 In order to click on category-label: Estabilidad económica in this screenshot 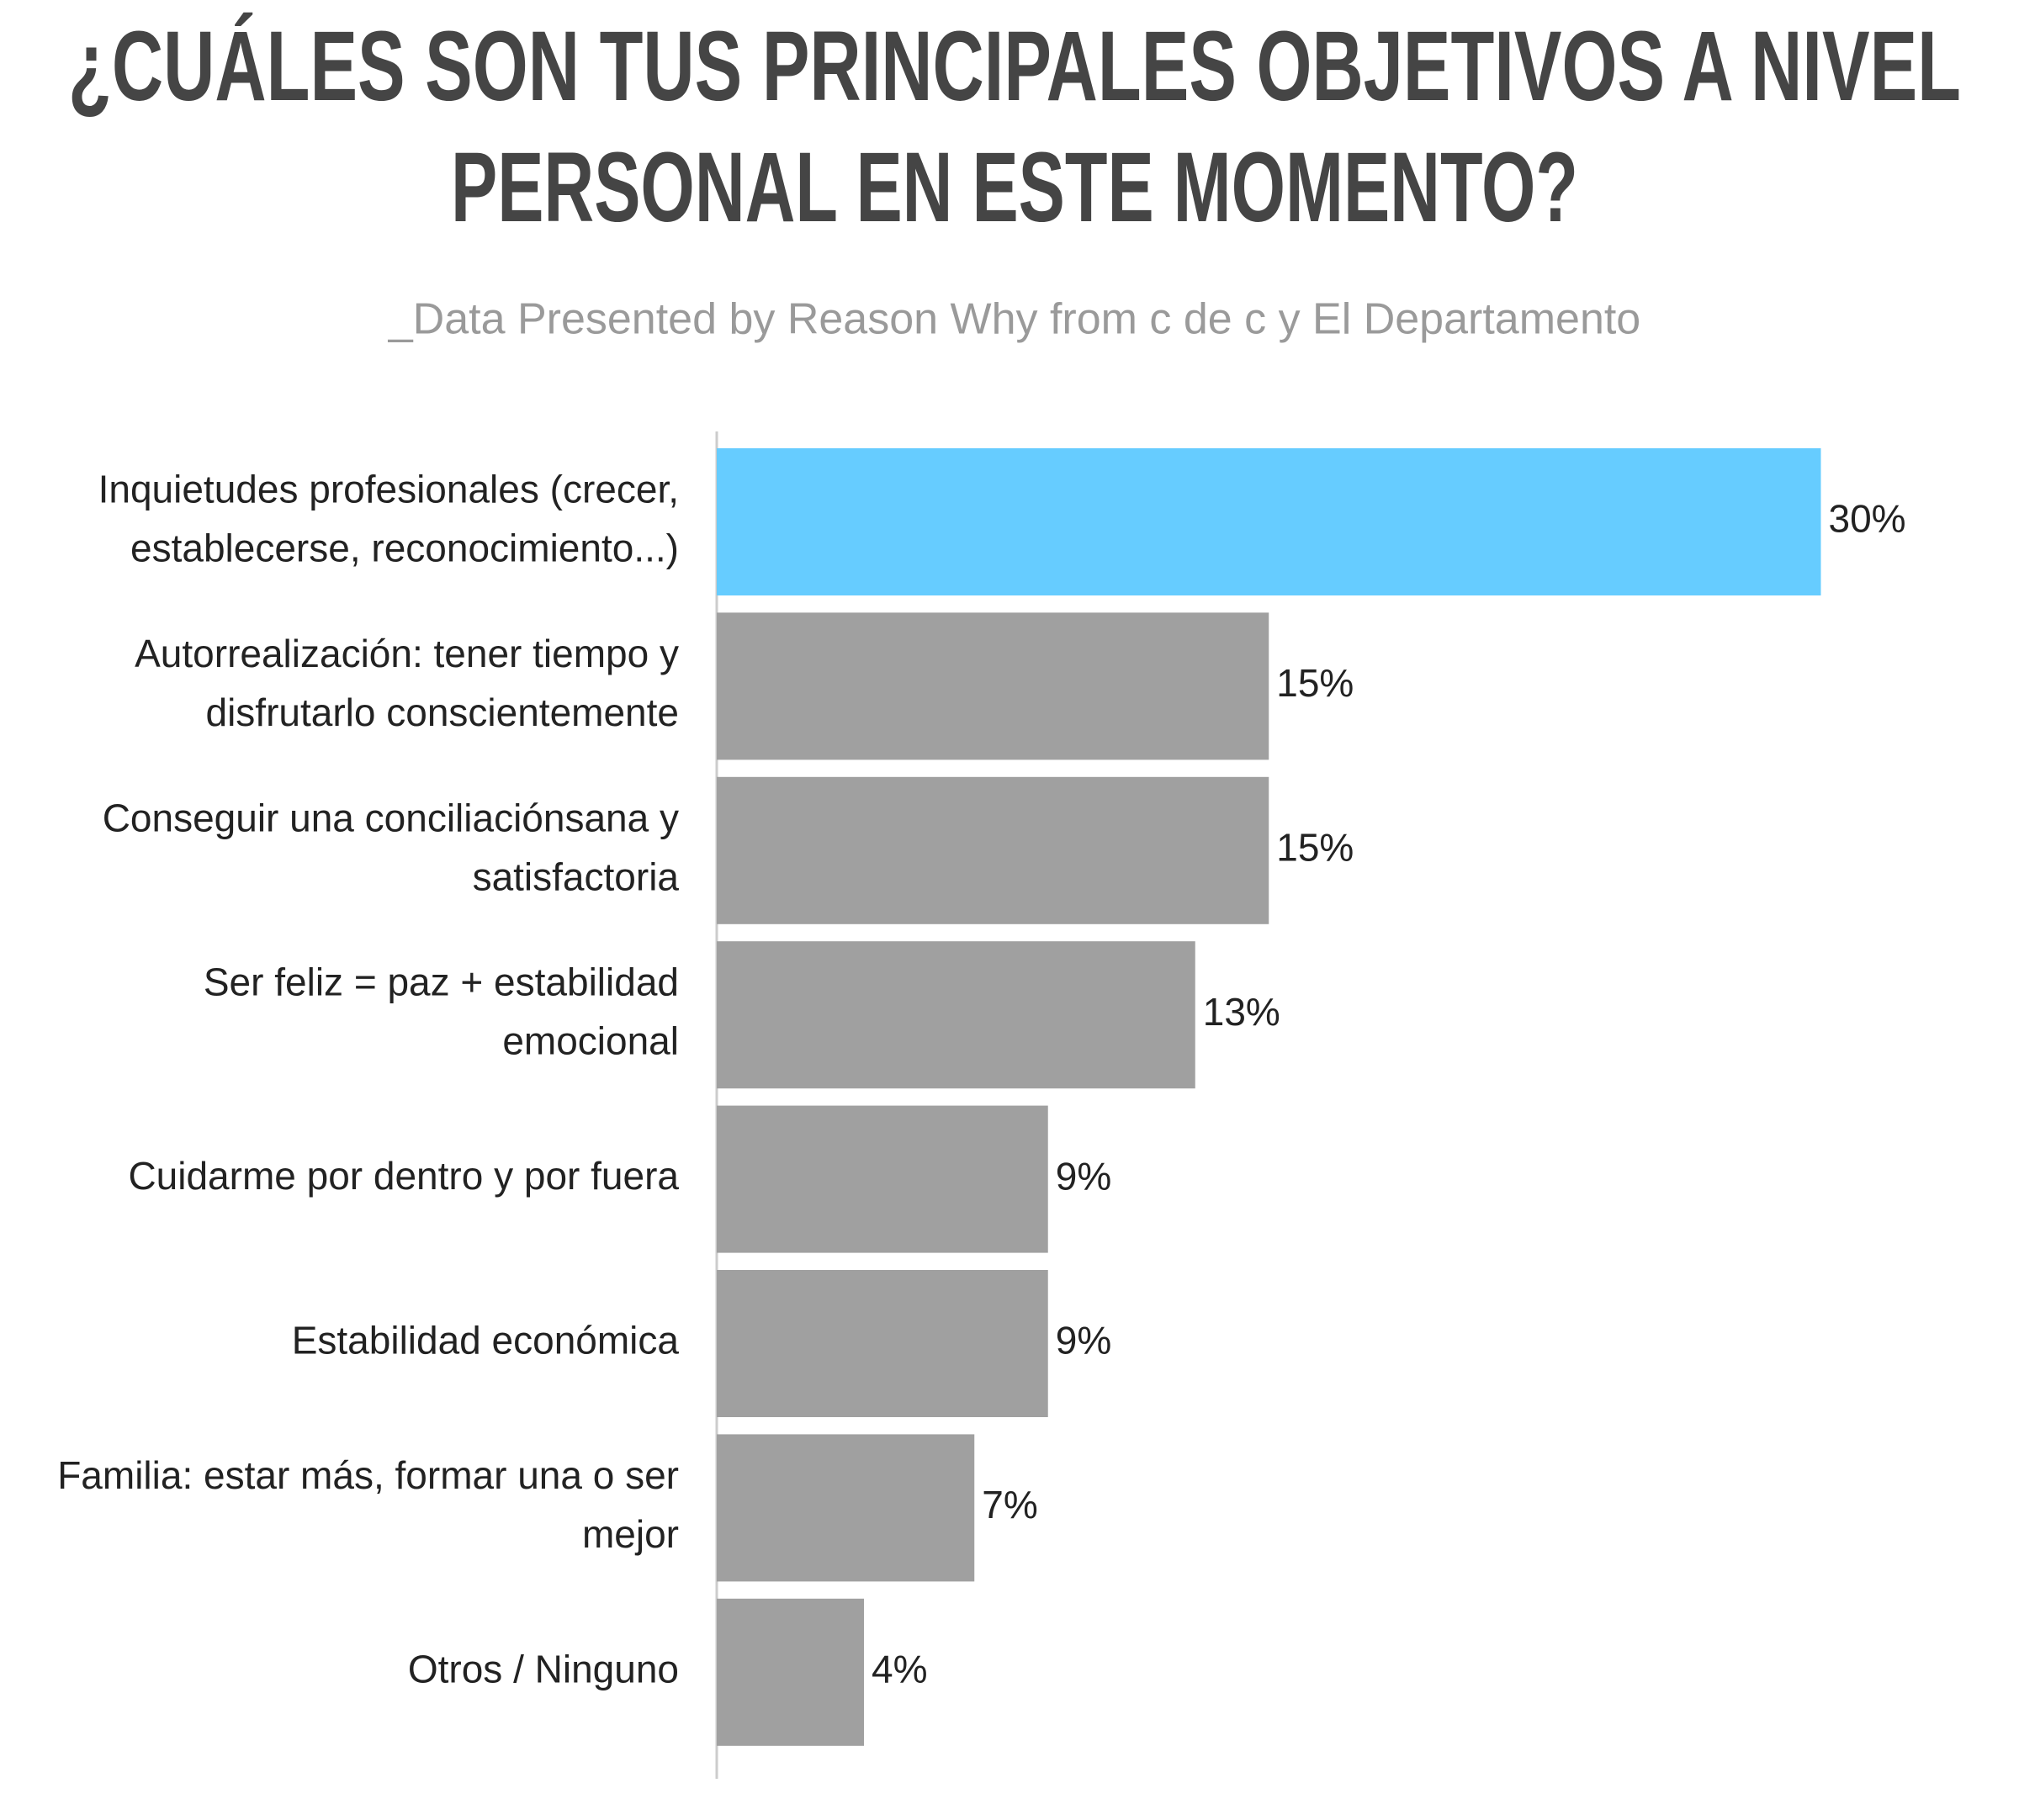, I will do `click(486, 1340)`.